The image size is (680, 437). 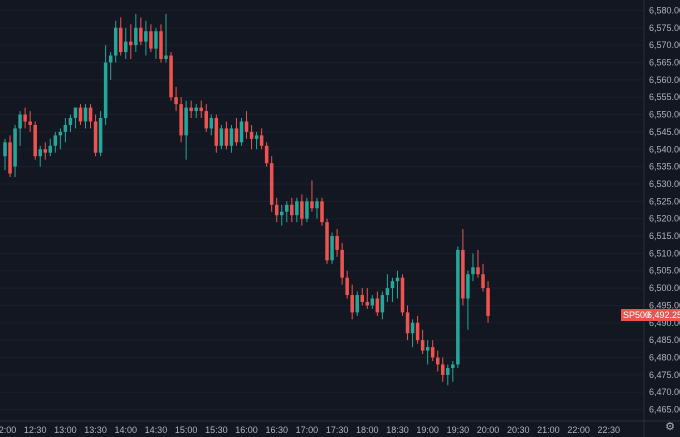 What do you see at coordinates (664, 340) in the screenshot?
I see `price-tick-label: 6,485.000` at bounding box center [664, 340].